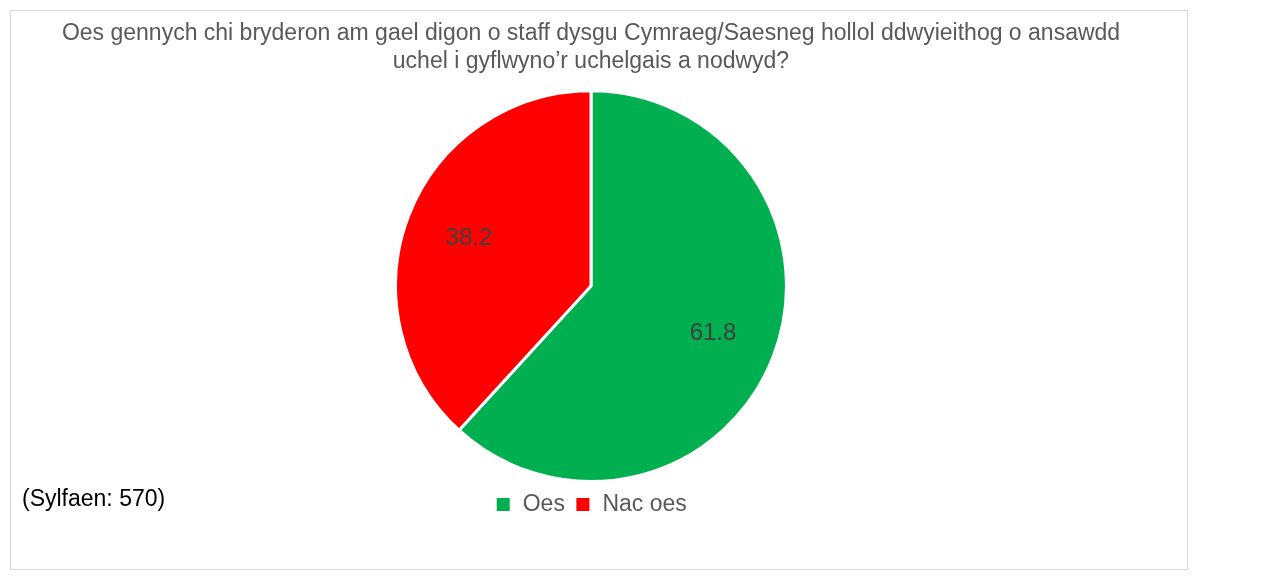 The width and height of the screenshot is (1282, 576). Describe the element at coordinates (469, 237) in the screenshot. I see `data-label: 38.2` at that location.